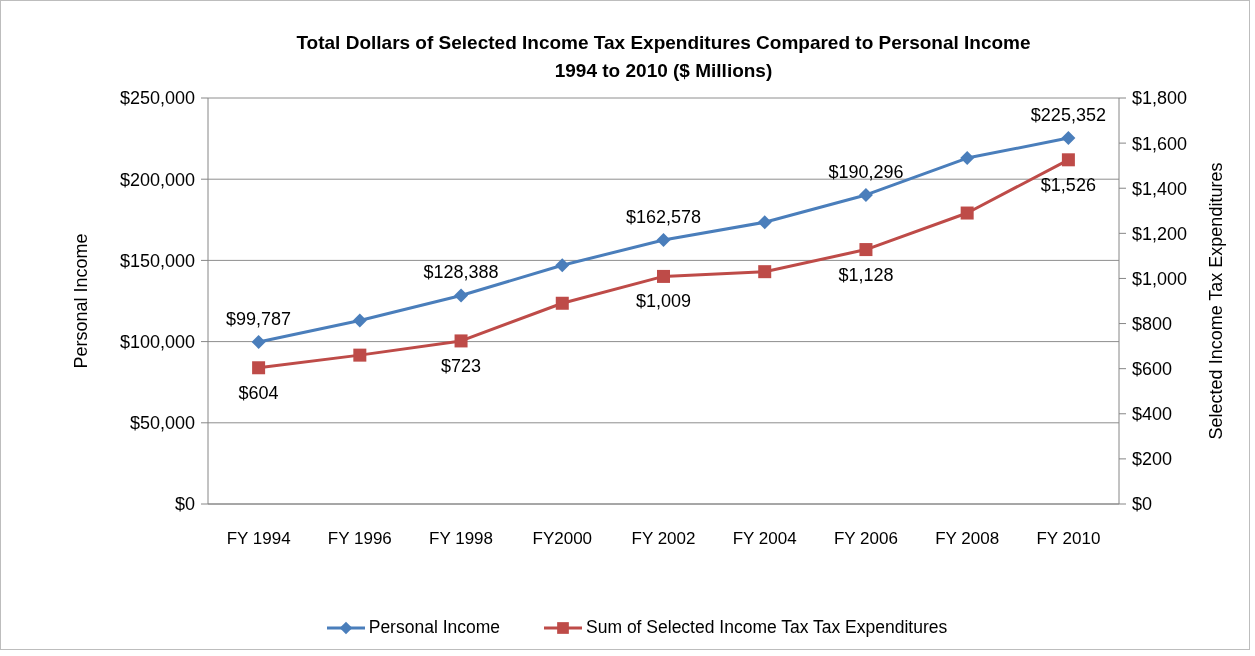 This screenshot has height=656, width=1255. I want to click on data-label: $723, so click(461, 365).